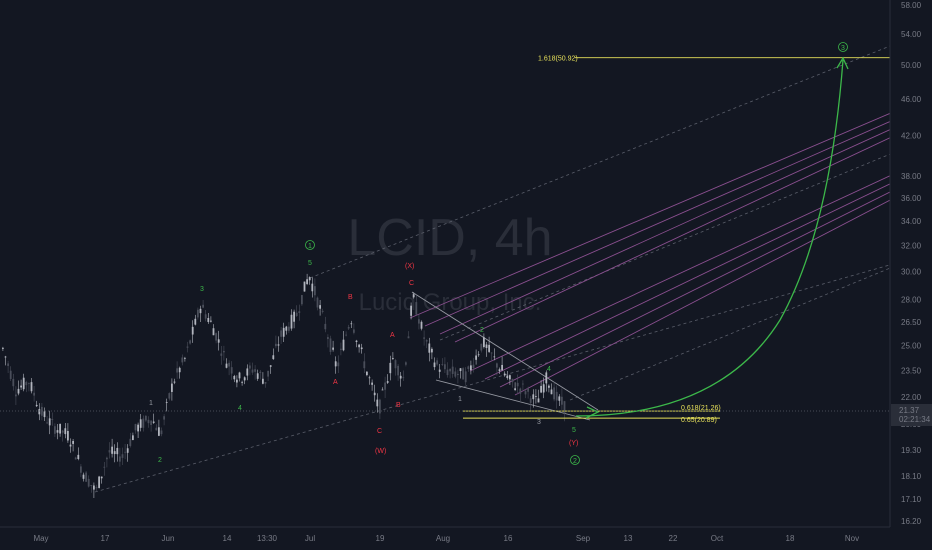  What do you see at coordinates (911, 345) in the screenshot?
I see `price-tick: 25.00` at bounding box center [911, 345].